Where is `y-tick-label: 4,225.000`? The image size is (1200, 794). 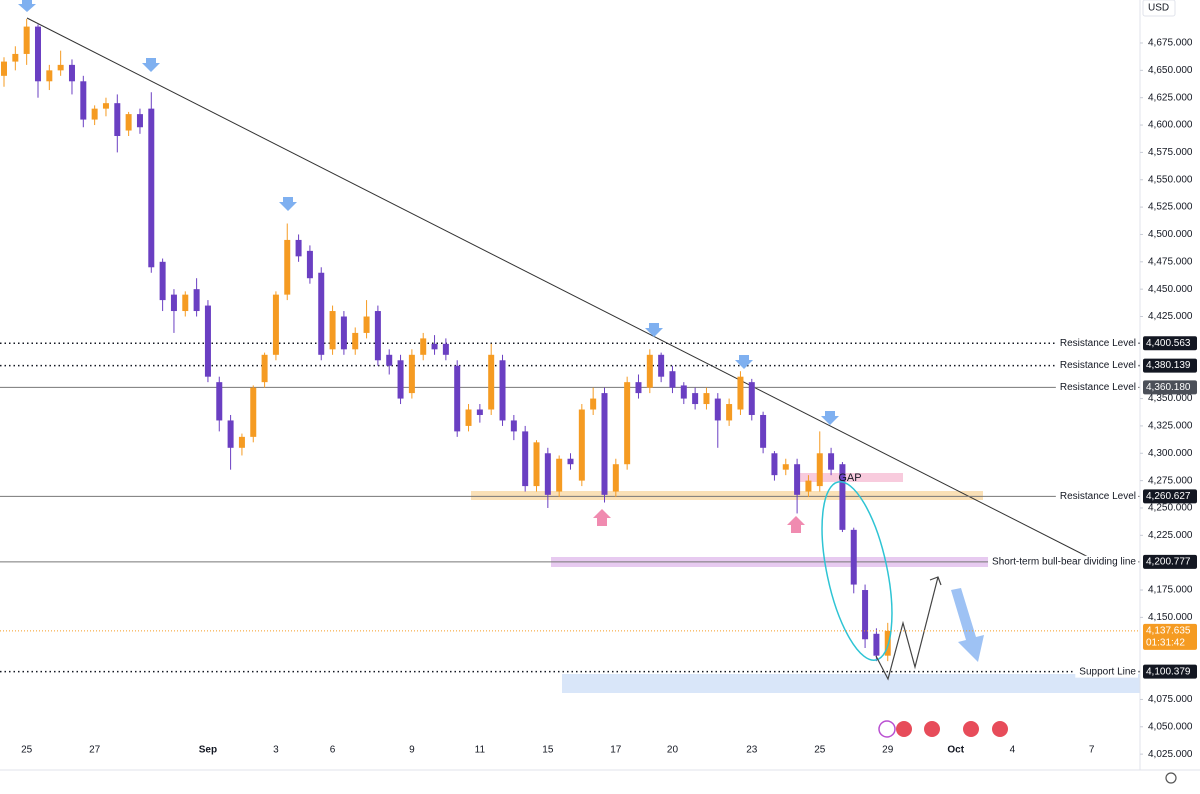
y-tick-label: 4,225.000 is located at coordinates (1170, 535).